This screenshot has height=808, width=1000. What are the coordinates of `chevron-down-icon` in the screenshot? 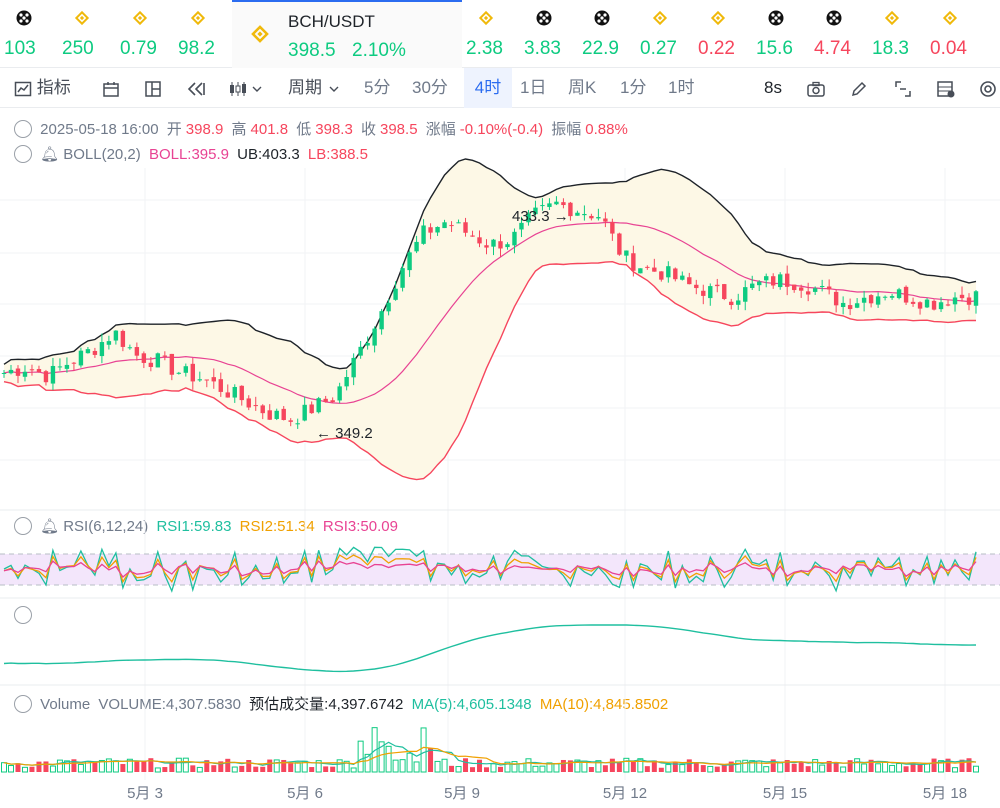 It's located at (334, 87).